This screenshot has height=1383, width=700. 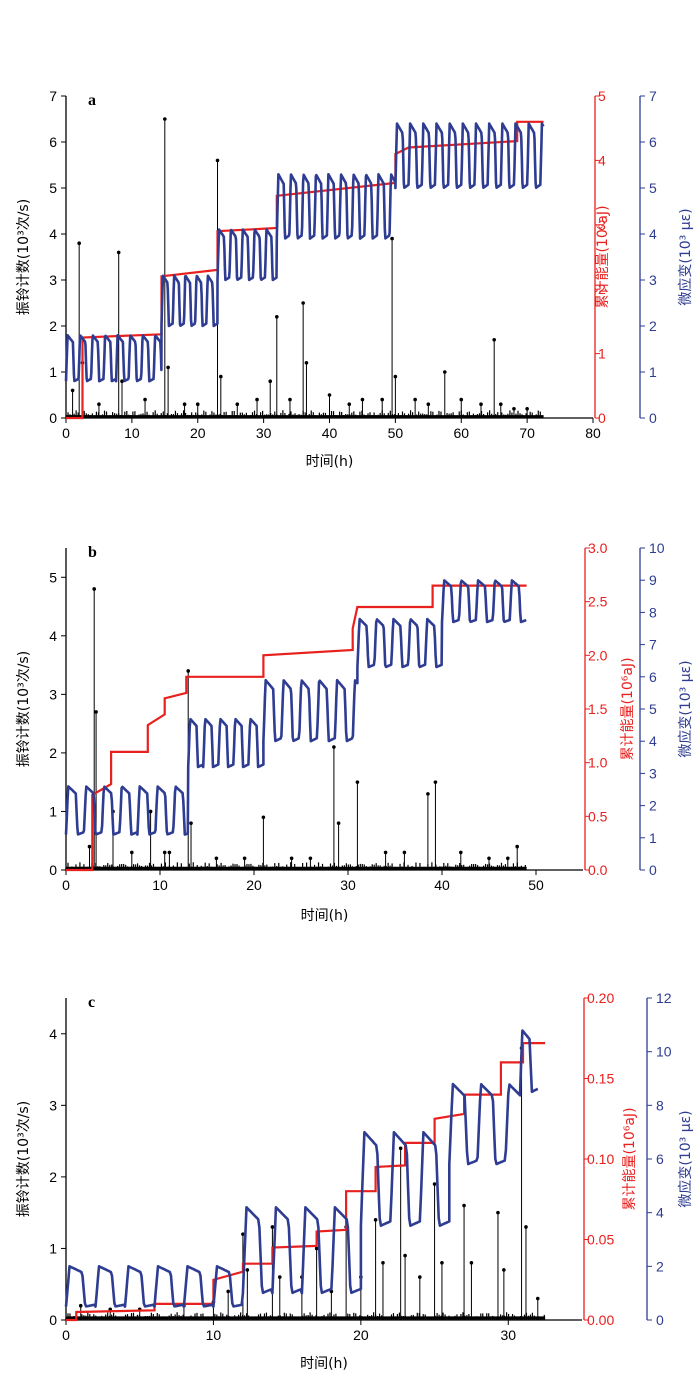 I want to click on strain-tick-label: 6, so click(x=653, y=142).